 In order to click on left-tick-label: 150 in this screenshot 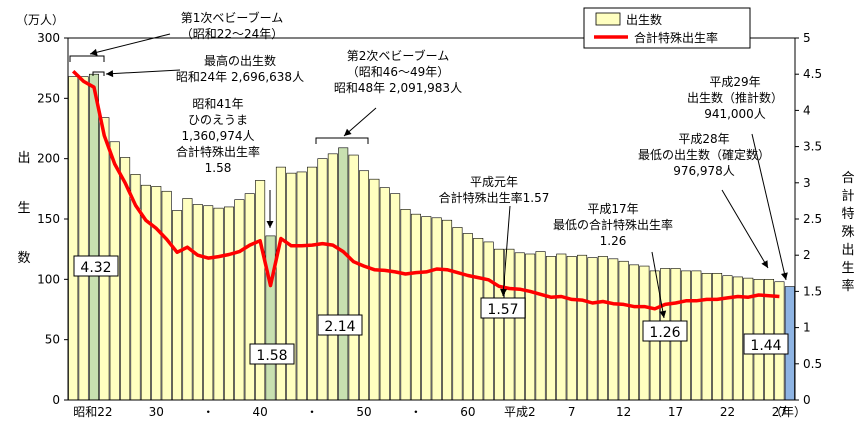, I will do `click(48, 219)`.